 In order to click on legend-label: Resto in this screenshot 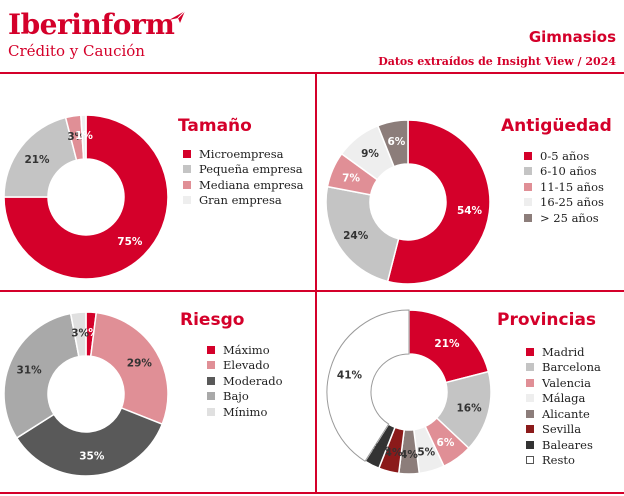, I will do `click(558, 460)`.